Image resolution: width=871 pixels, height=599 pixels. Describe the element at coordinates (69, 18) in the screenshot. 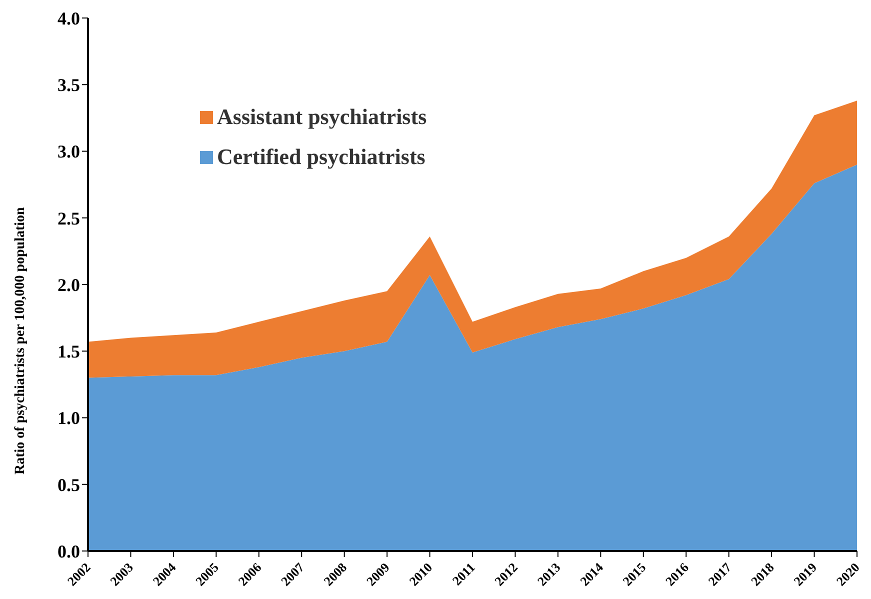

I see `y-tick-label: 4.0` at that location.